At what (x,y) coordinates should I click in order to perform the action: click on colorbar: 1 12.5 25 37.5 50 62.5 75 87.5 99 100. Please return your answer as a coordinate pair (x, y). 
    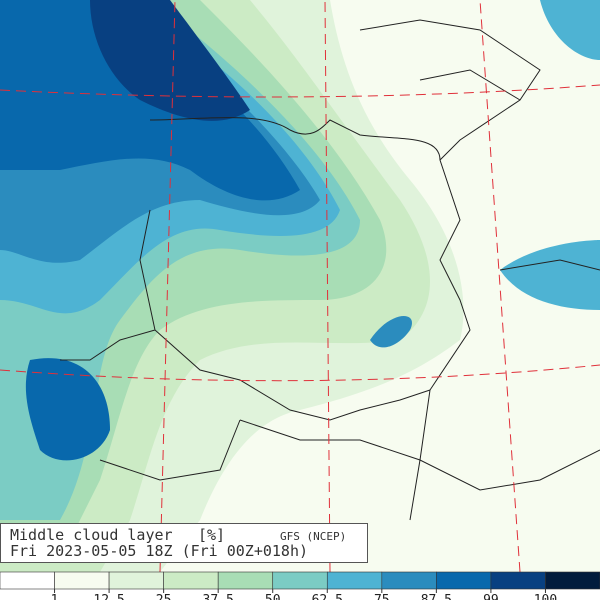
    Looking at the image, I should click on (300, 585).